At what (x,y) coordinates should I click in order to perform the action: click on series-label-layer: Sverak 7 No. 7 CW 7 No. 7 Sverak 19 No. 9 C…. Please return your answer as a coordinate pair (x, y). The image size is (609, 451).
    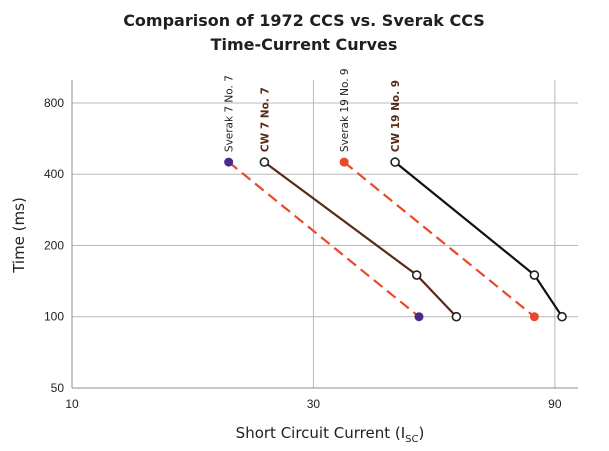
    Looking at the image, I should click on (313, 110).